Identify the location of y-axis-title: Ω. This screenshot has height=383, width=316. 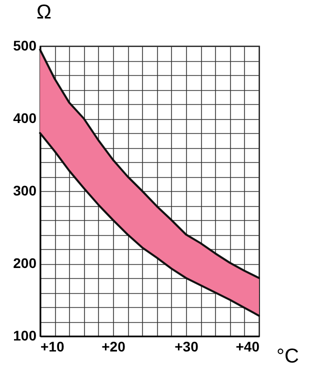
(44, 13).